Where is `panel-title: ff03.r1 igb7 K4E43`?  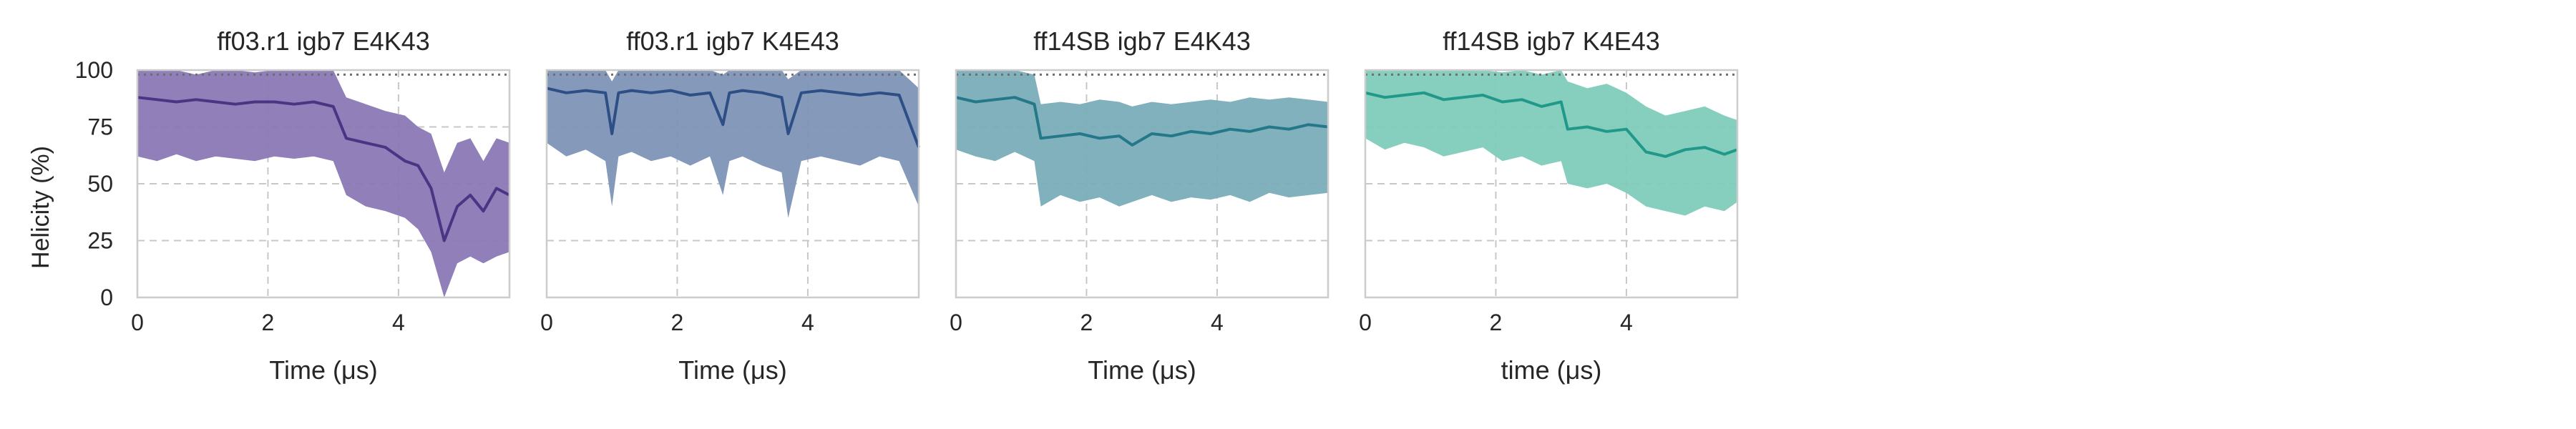 panel-title: ff03.r1 igb7 K4E43 is located at coordinates (732, 41).